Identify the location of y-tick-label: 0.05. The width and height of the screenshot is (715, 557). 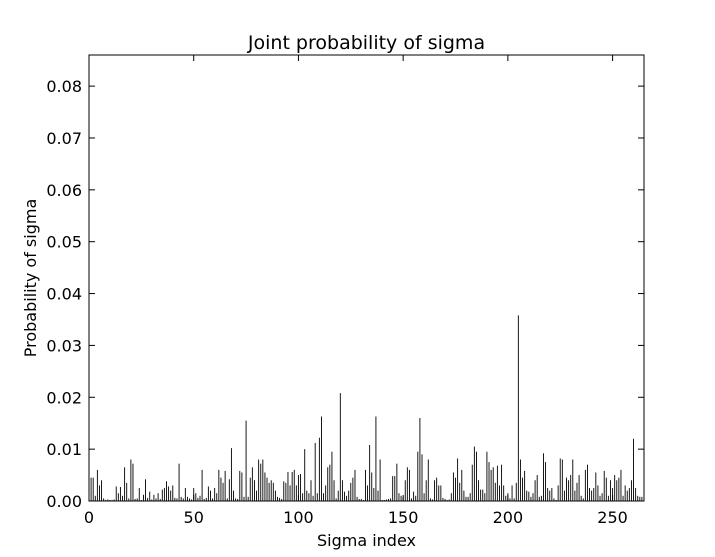
(64, 242).